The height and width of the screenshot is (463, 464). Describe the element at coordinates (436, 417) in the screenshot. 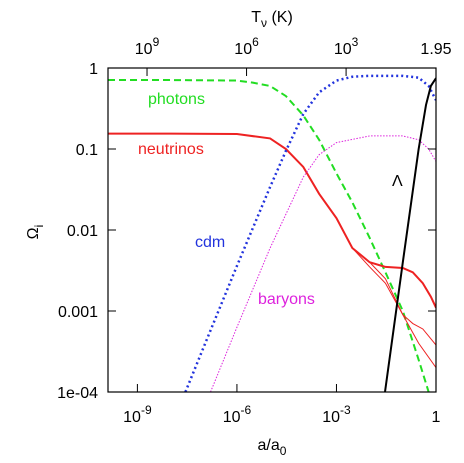

I see `x-tick-label: 1` at that location.